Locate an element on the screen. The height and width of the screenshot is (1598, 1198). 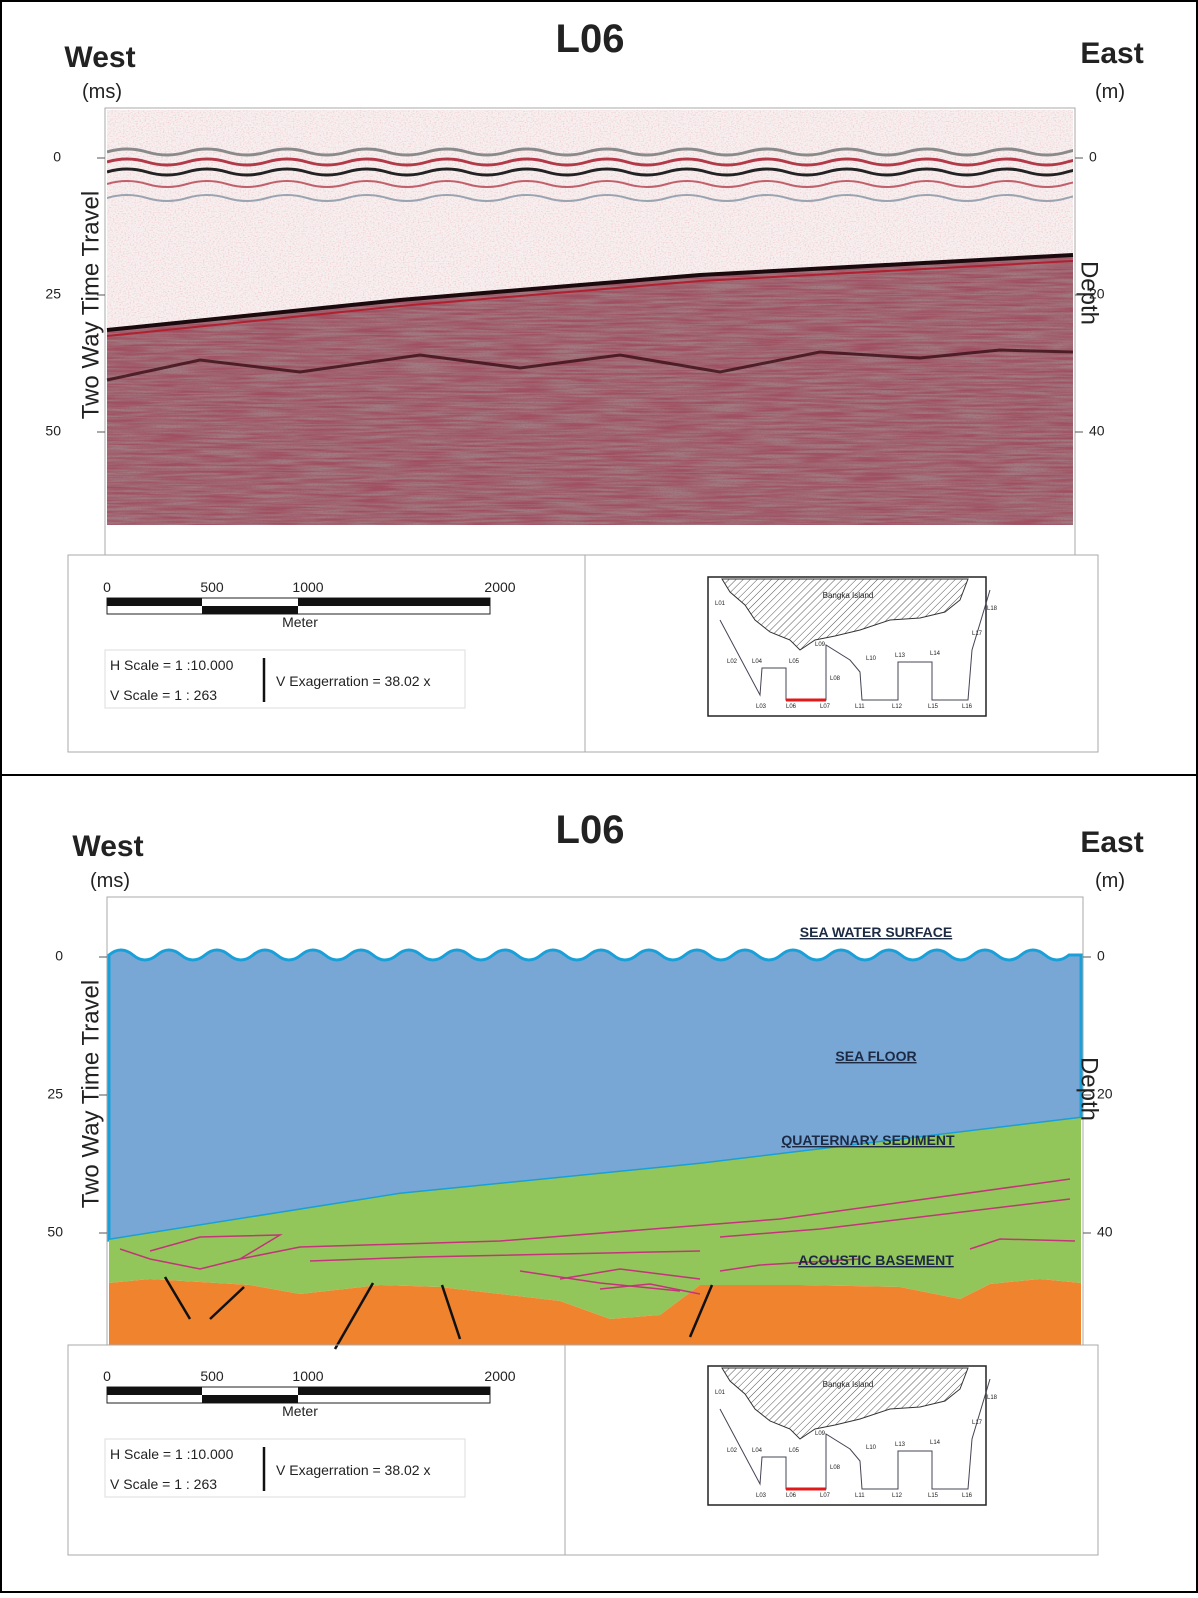
reflectors is located at coordinates (590, 174).